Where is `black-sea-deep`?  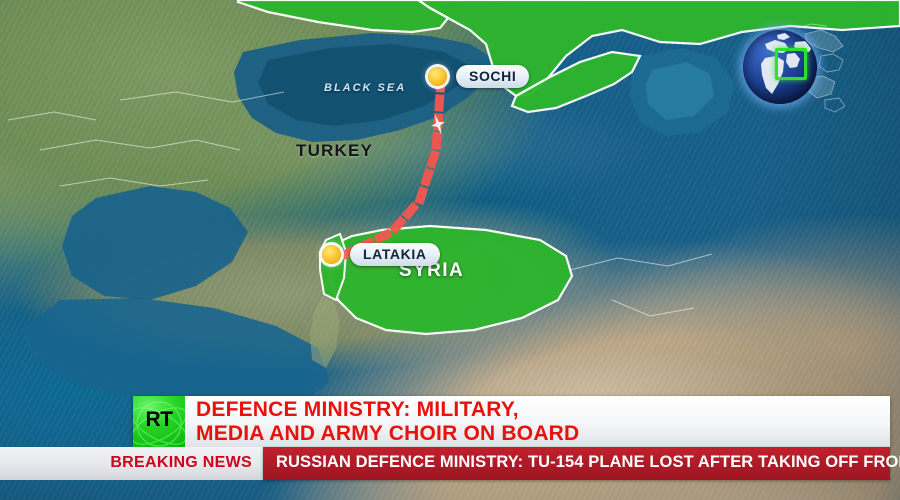
black-sea-deep is located at coordinates (364, 85).